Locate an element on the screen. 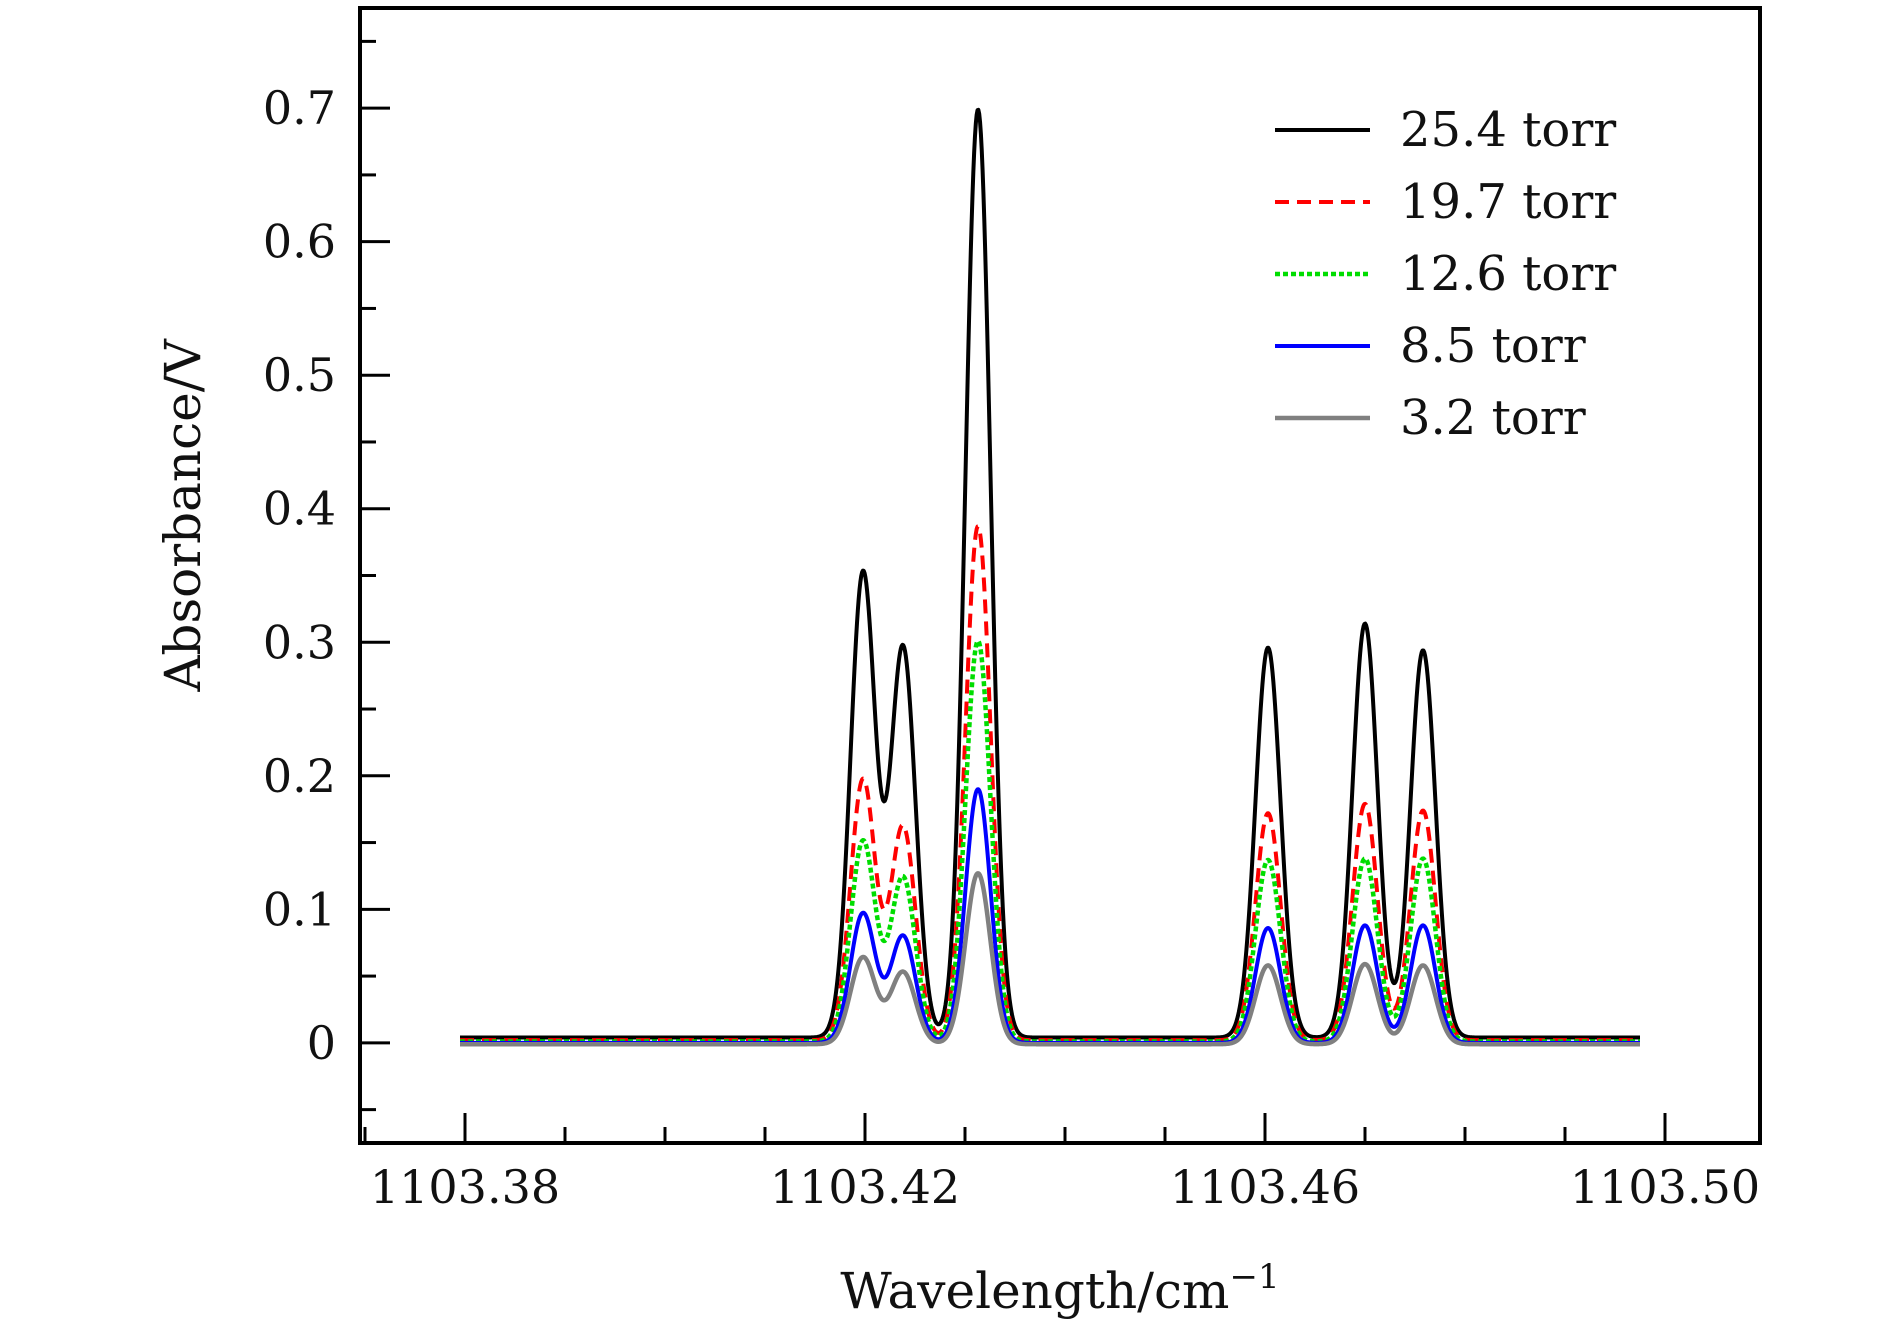  y-tick-label: 0.4 is located at coordinates (299, 509).